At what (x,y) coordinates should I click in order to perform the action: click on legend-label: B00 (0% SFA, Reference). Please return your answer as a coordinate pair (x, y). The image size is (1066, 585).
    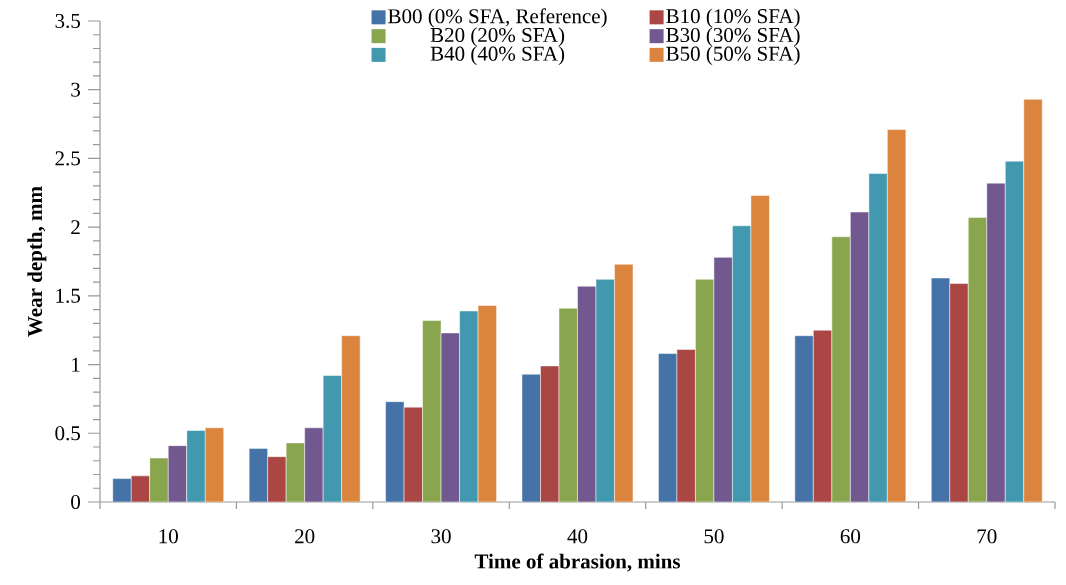
    Looking at the image, I should click on (497, 18).